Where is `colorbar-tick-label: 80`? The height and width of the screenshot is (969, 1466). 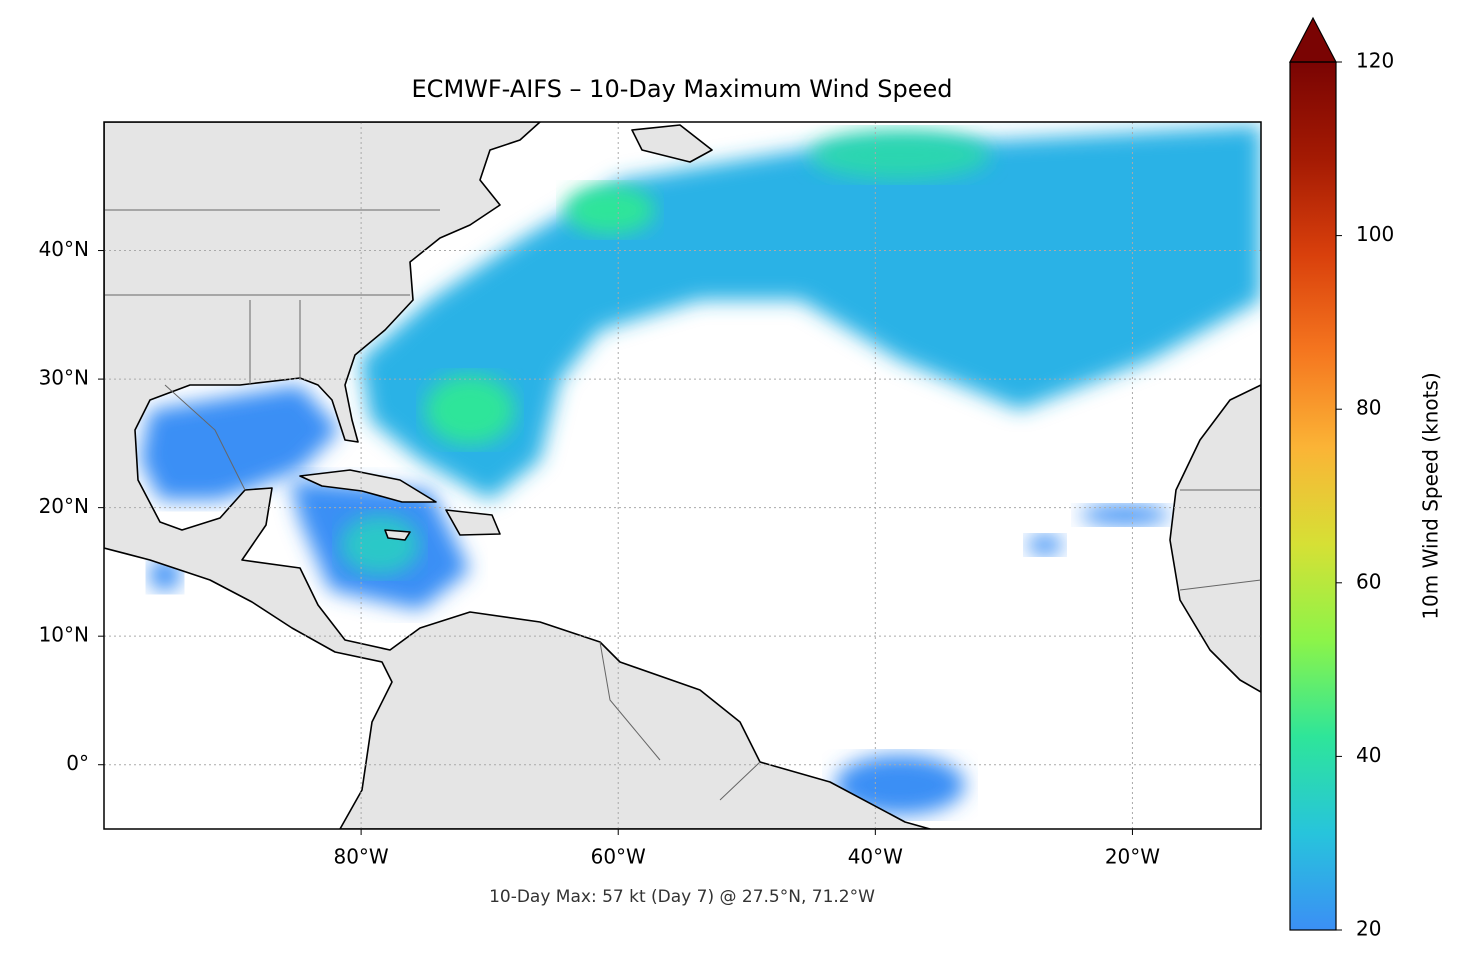 colorbar-tick-label: 80 is located at coordinates (1368, 408).